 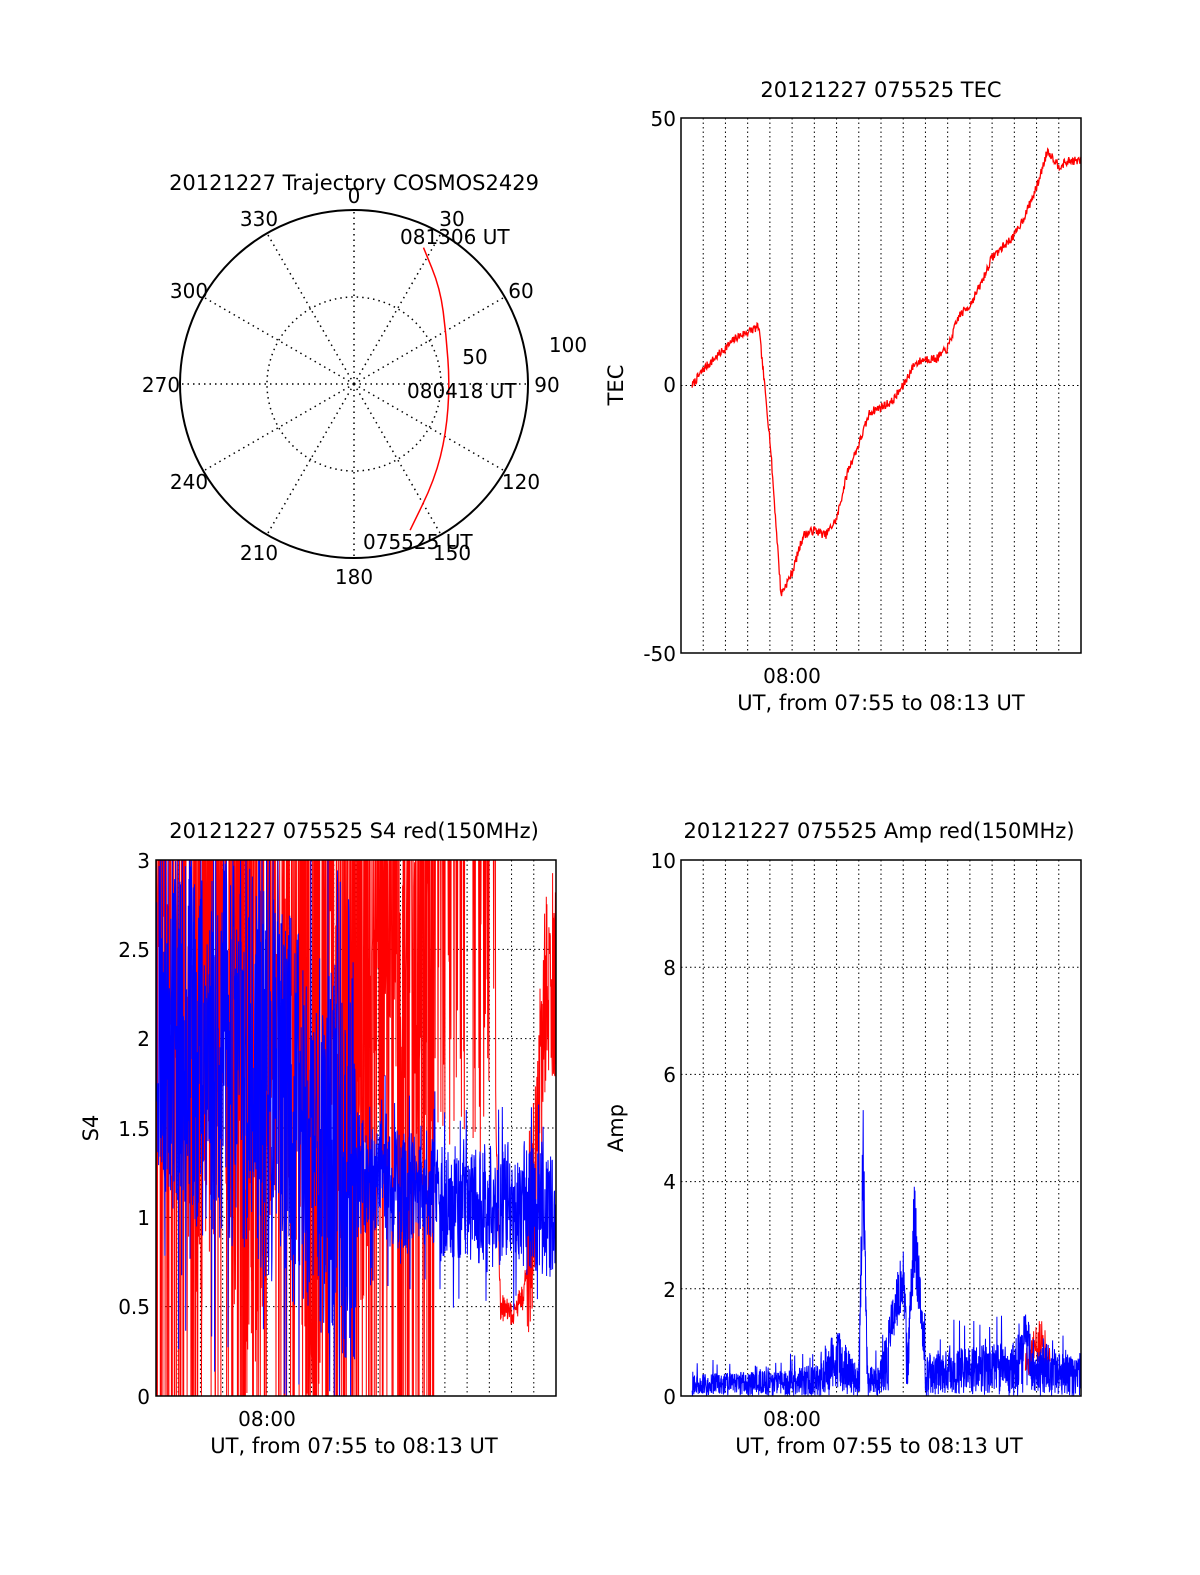 What do you see at coordinates (143, 1218) in the screenshot?
I see `s4-ytick-1: 1` at bounding box center [143, 1218].